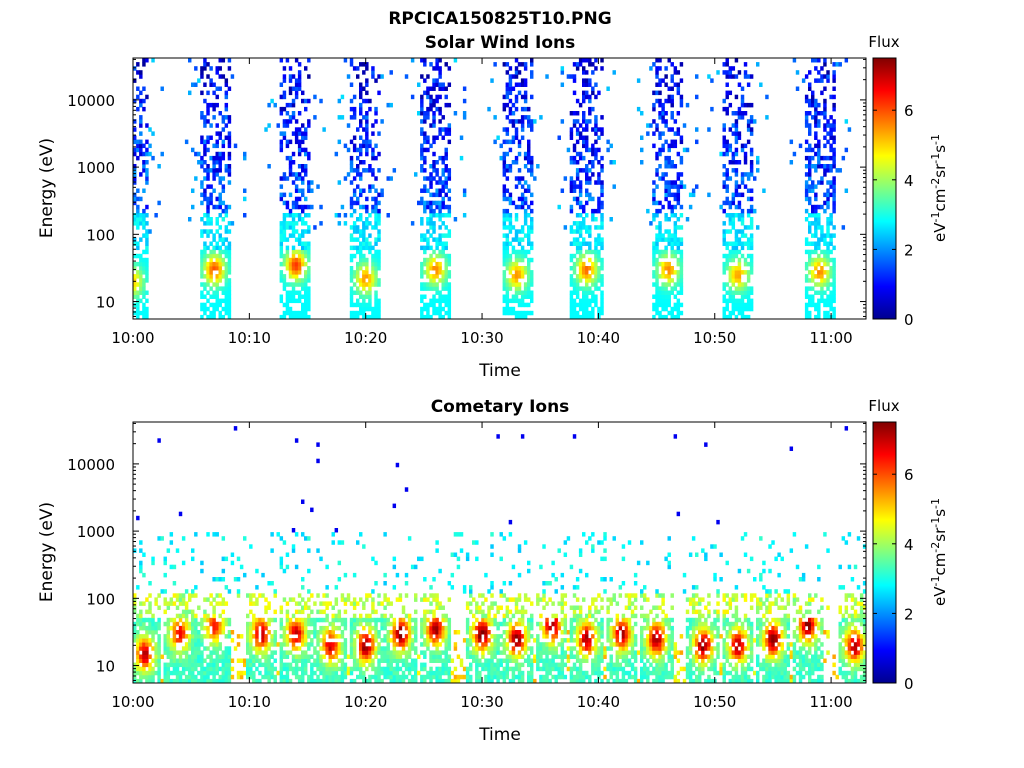 The height and width of the screenshot is (768, 1024). Describe the element at coordinates (830, 338) in the screenshot. I see `x-tick-label: 11:00` at that location.